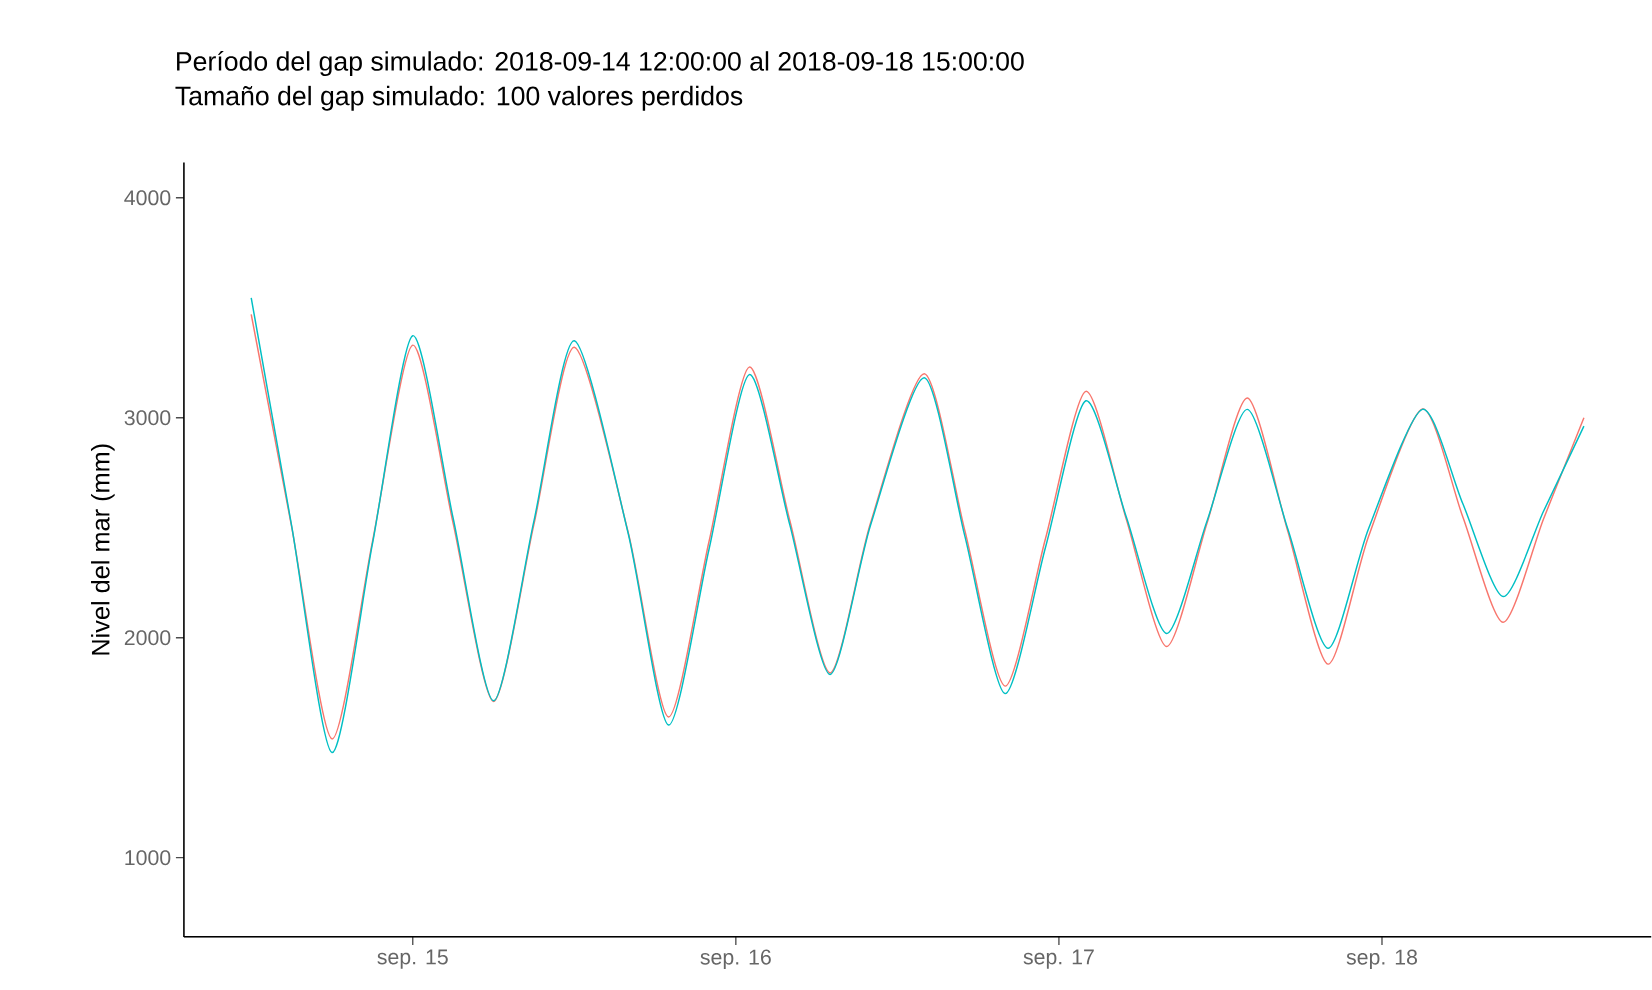 This screenshot has width=1652, height=990. What do you see at coordinates (735, 959) in the screenshot?
I see `x-tick-label: sep. 16` at bounding box center [735, 959].